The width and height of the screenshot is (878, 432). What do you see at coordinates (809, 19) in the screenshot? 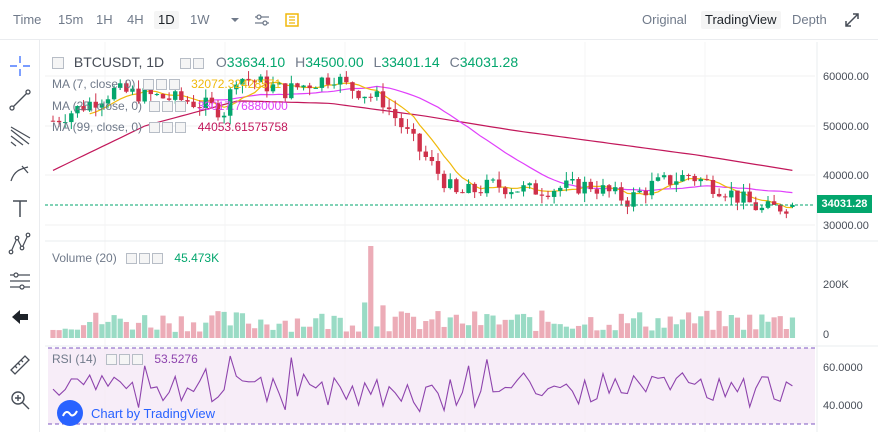
I see `view-depth: Depth` at bounding box center [809, 19].